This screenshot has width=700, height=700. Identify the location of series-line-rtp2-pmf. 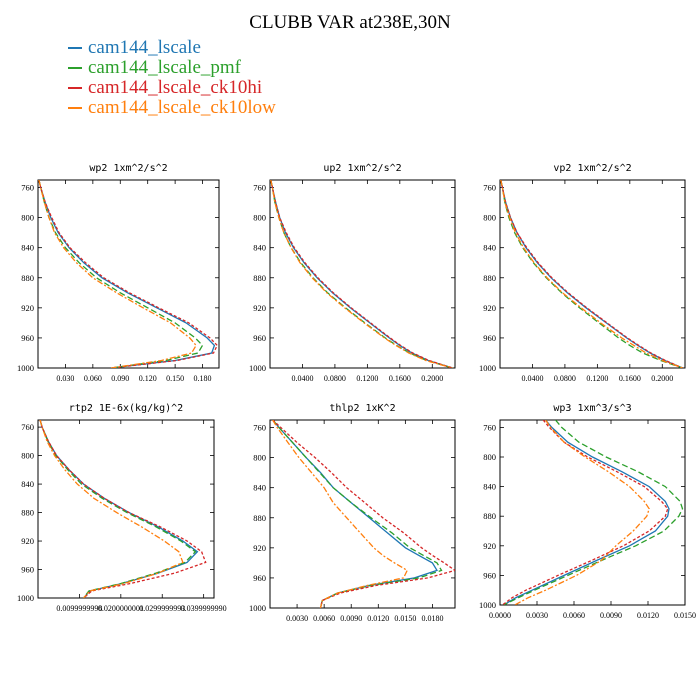
(118, 509).